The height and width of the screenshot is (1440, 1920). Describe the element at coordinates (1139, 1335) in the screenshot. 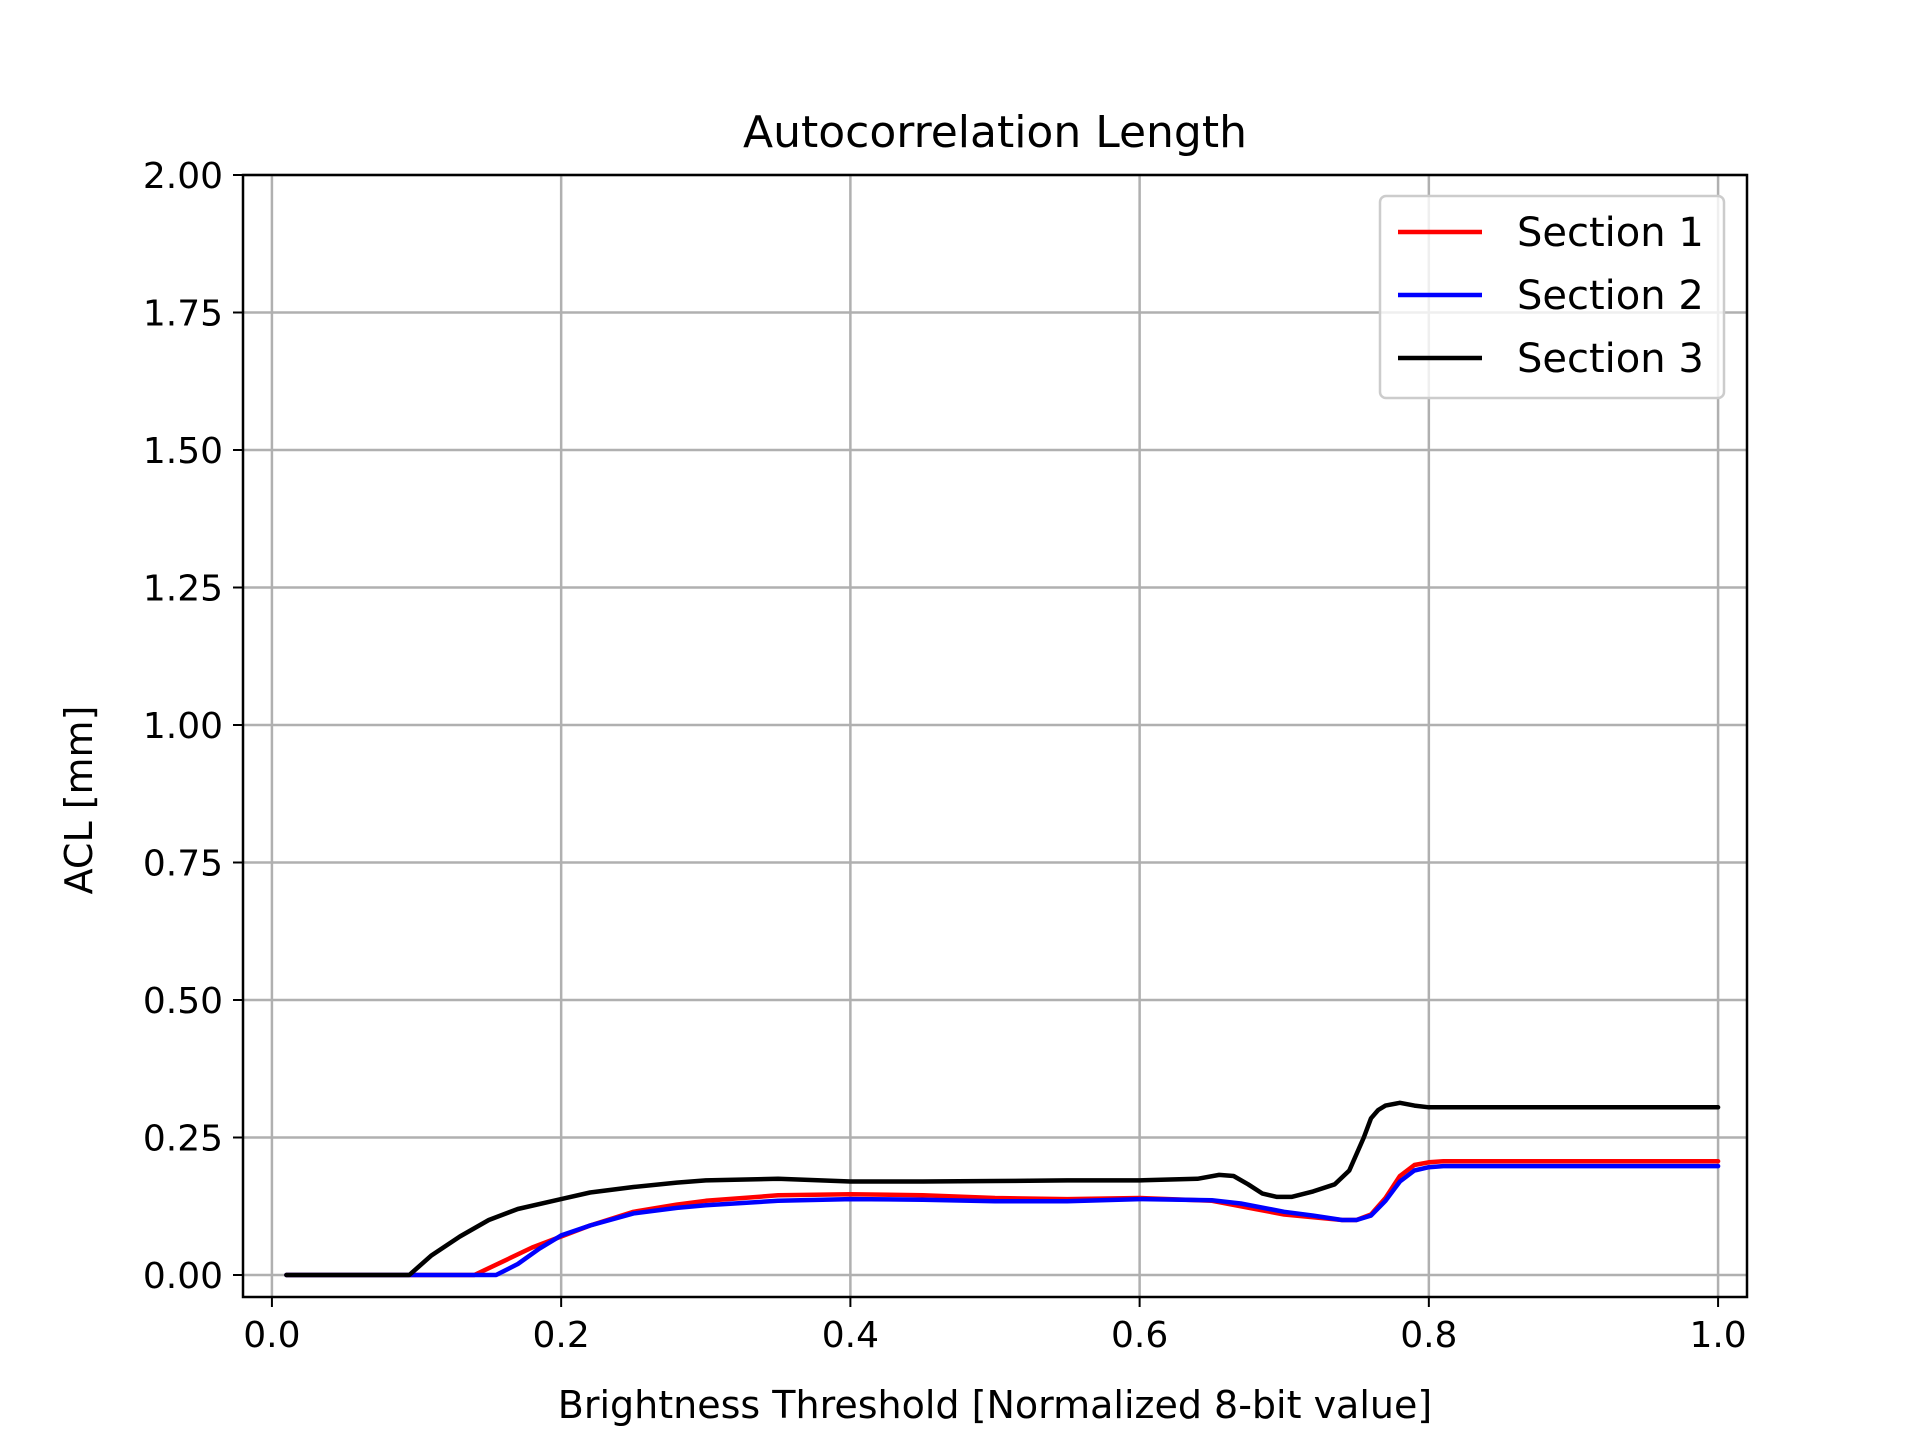

I see `x-tick-label: 0.6` at that location.